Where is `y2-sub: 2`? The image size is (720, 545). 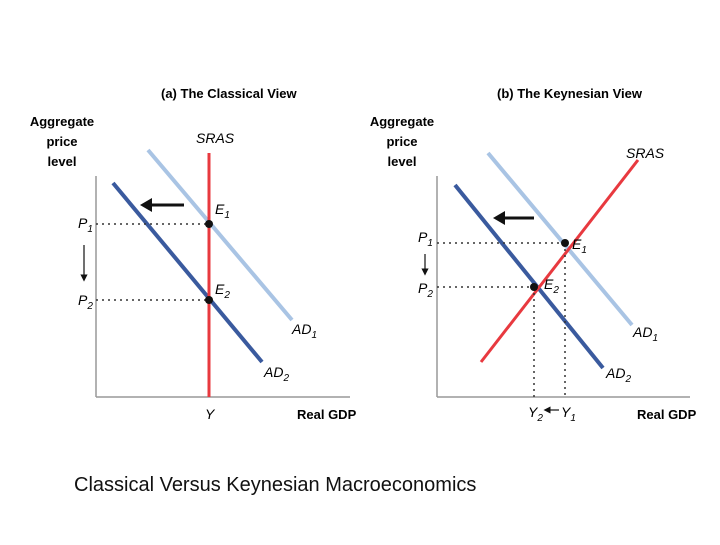 y2-sub: 2 is located at coordinates (539, 418).